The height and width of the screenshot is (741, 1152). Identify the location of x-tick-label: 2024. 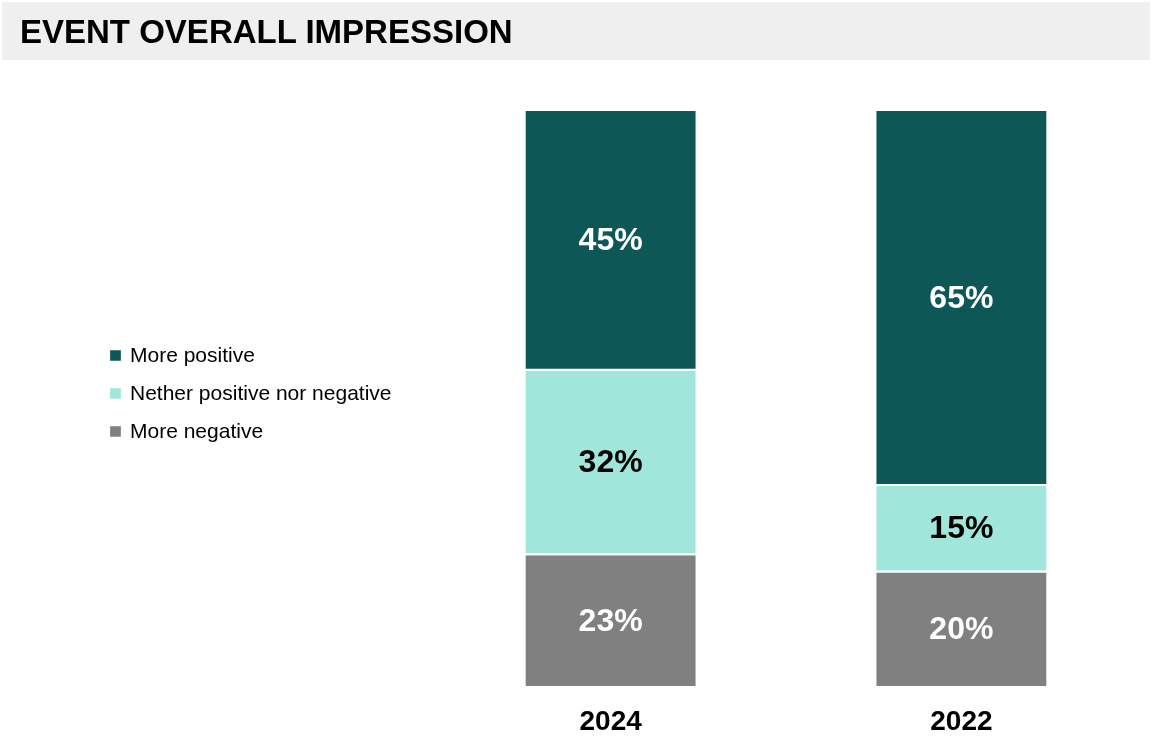
(611, 720).